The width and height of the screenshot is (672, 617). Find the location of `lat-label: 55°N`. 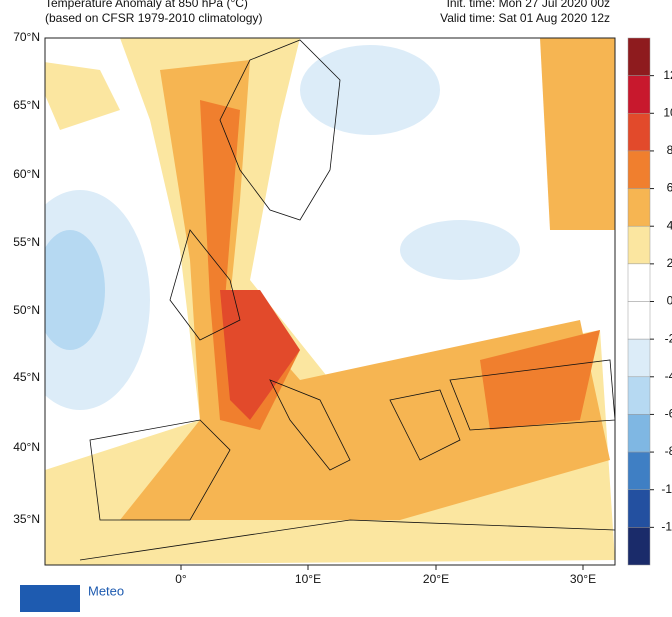

lat-label: 55°N is located at coordinates (26, 242).